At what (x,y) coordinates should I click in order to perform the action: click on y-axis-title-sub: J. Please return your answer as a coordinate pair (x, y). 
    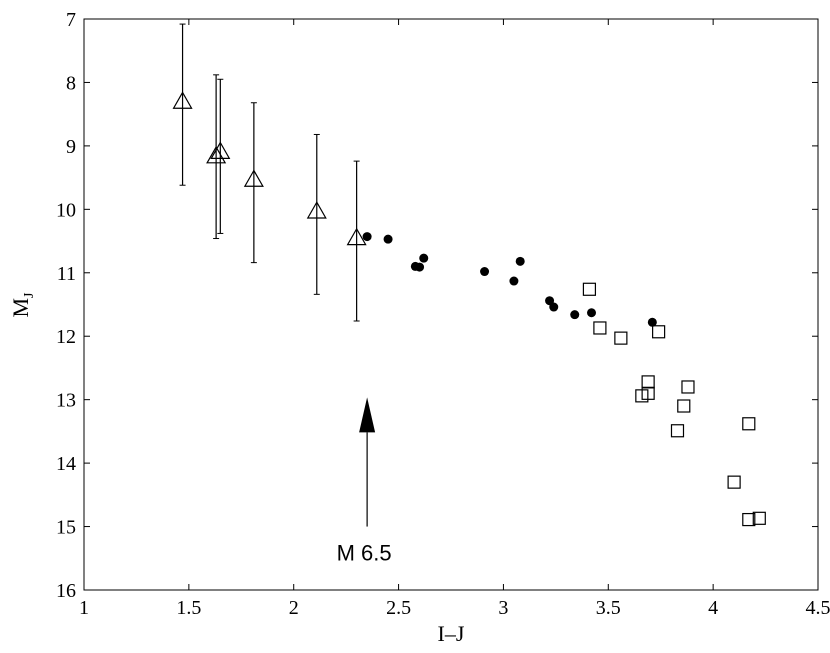
    Looking at the image, I should click on (29, 295).